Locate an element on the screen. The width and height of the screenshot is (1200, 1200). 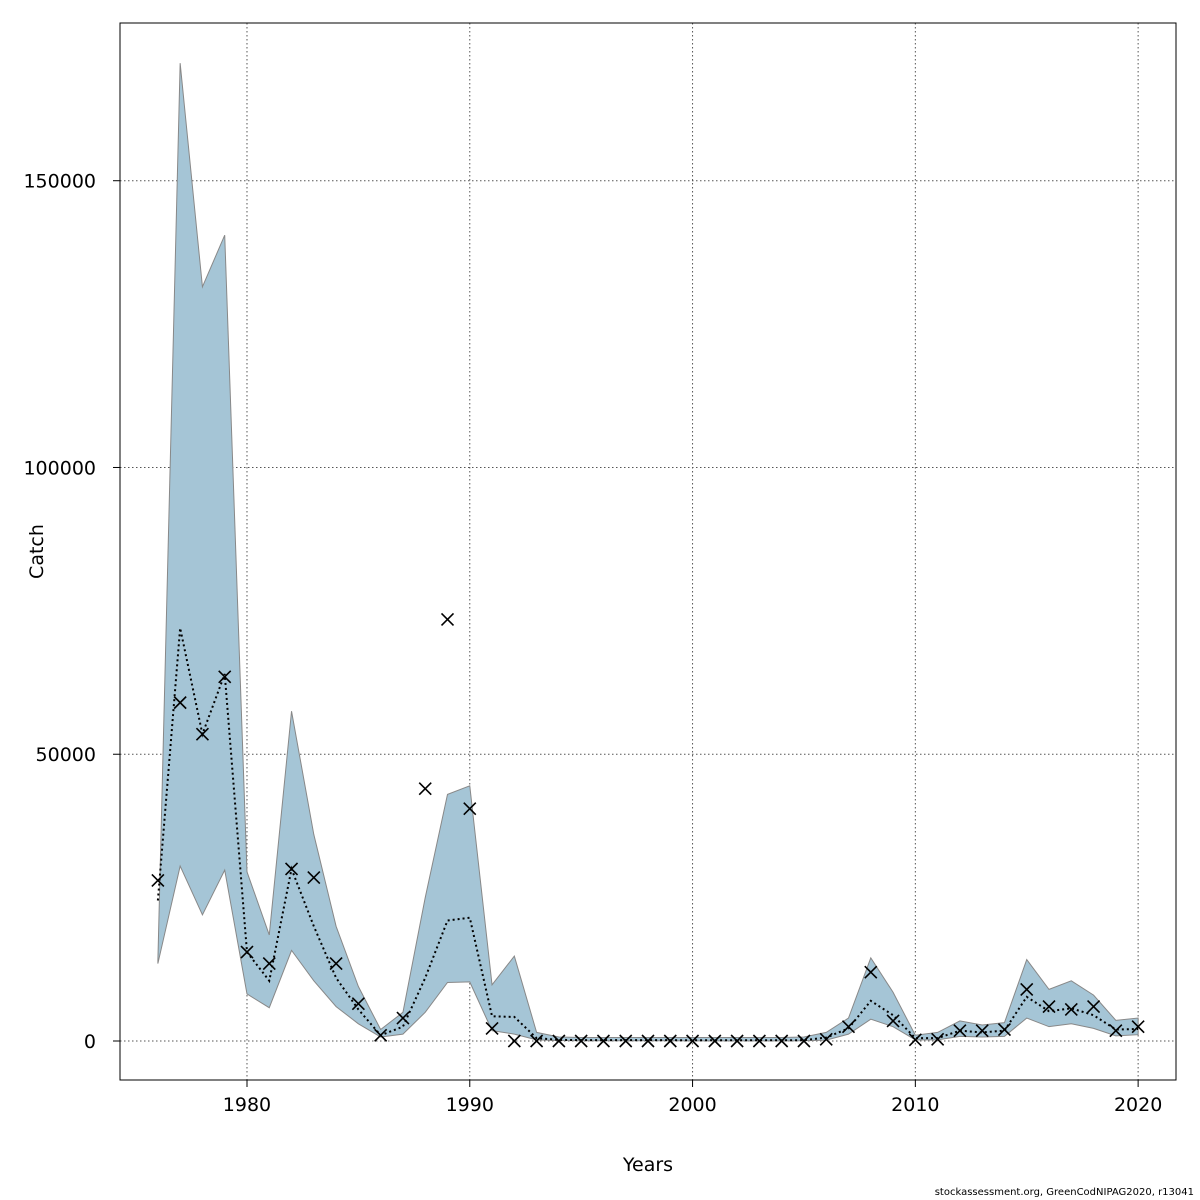
observed-point-2019 is located at coordinates (1116, 1031).